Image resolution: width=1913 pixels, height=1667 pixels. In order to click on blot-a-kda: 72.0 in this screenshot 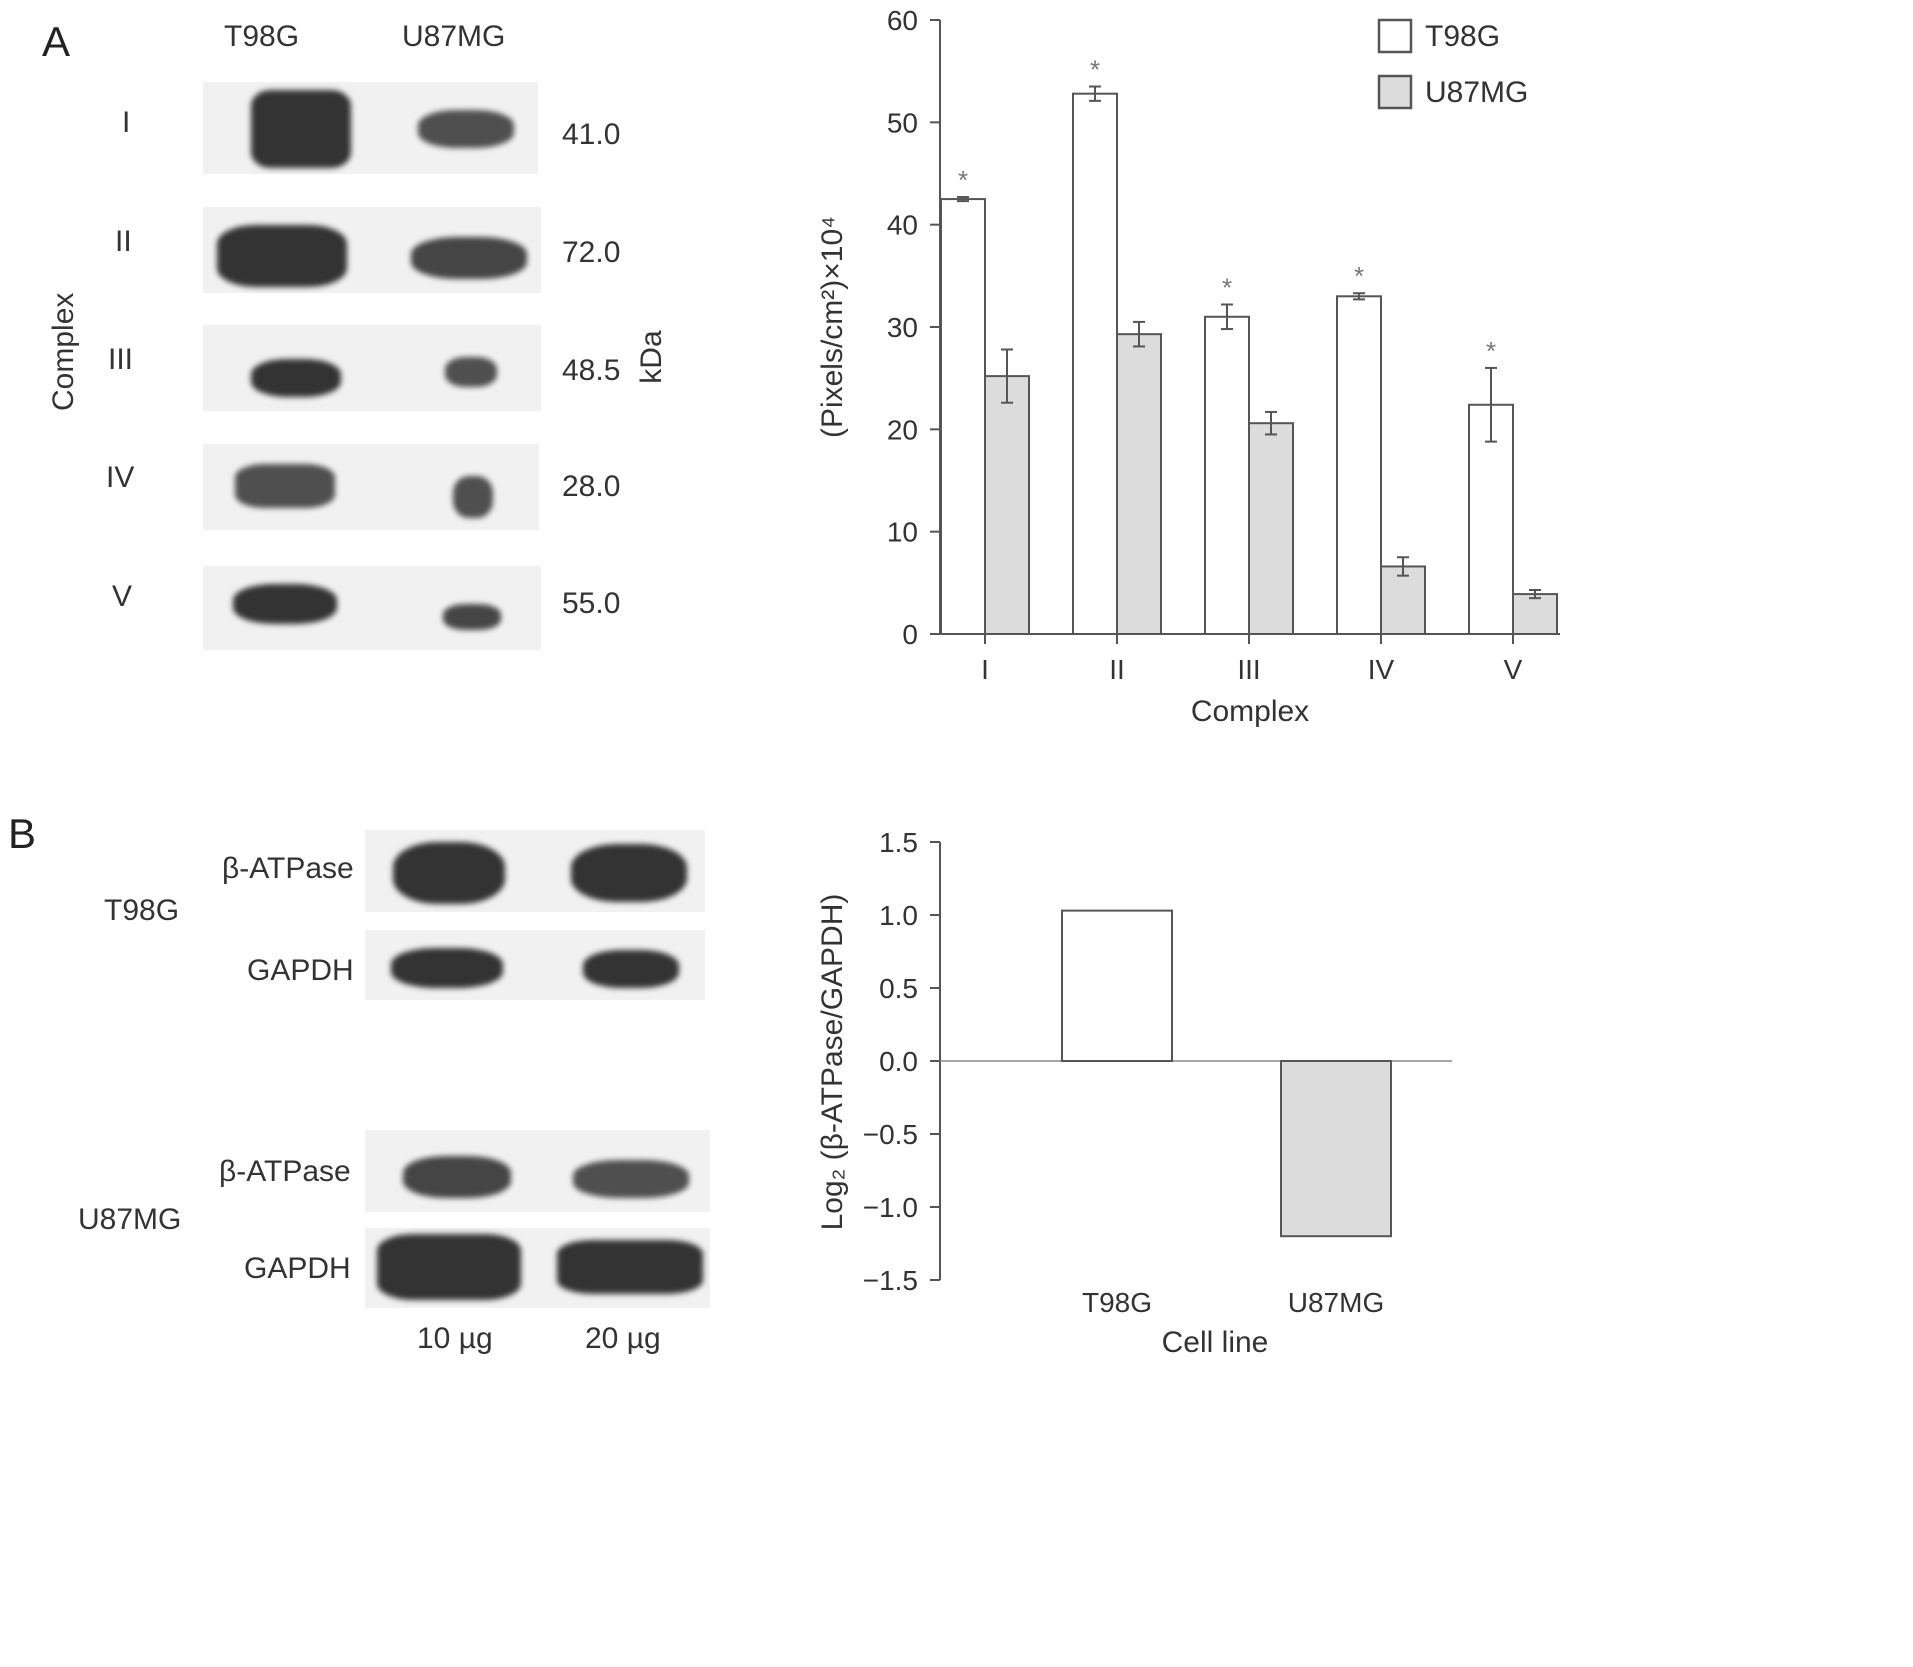, I will do `click(591, 252)`.